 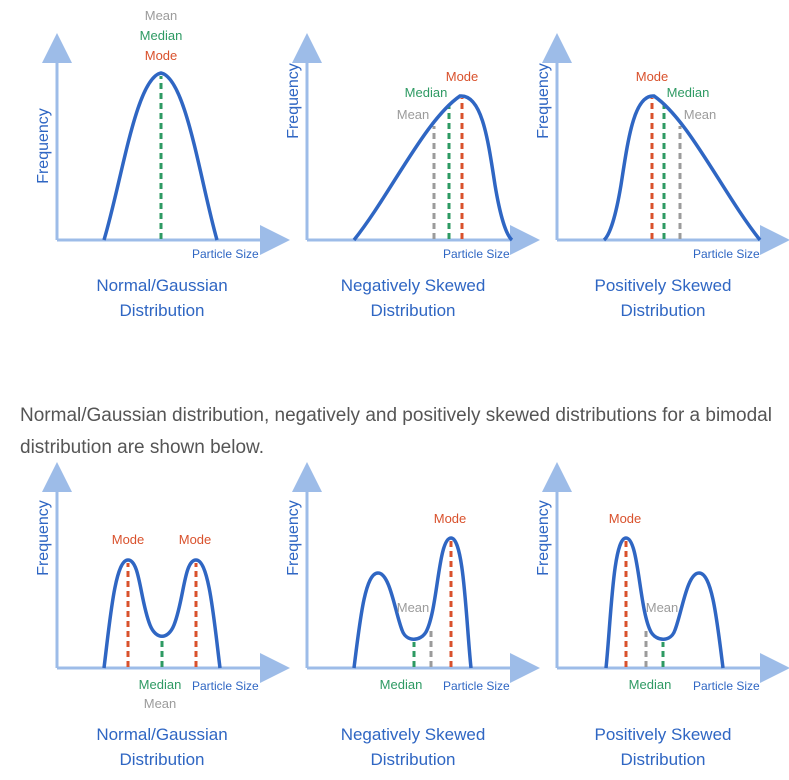 I want to click on mode-label-left: Mode, so click(x=128, y=539).